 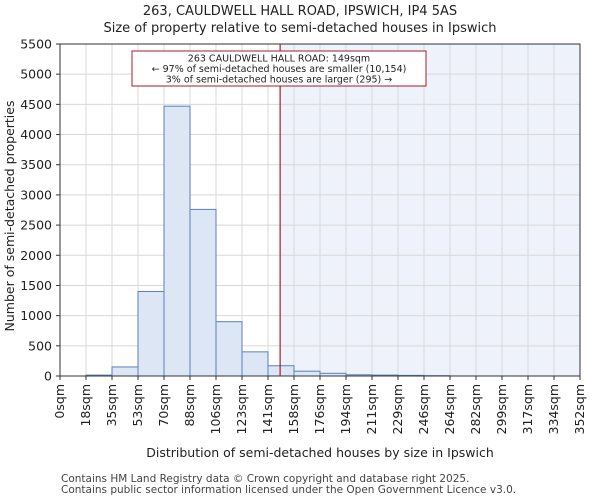 I want to click on x-tick-label: 211sqm, so click(x=371, y=409).